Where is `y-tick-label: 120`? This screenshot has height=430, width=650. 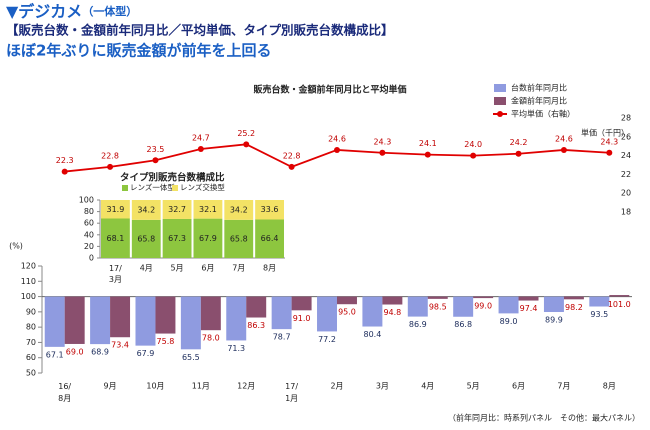 y-tick-label: 120 is located at coordinates (28, 266).